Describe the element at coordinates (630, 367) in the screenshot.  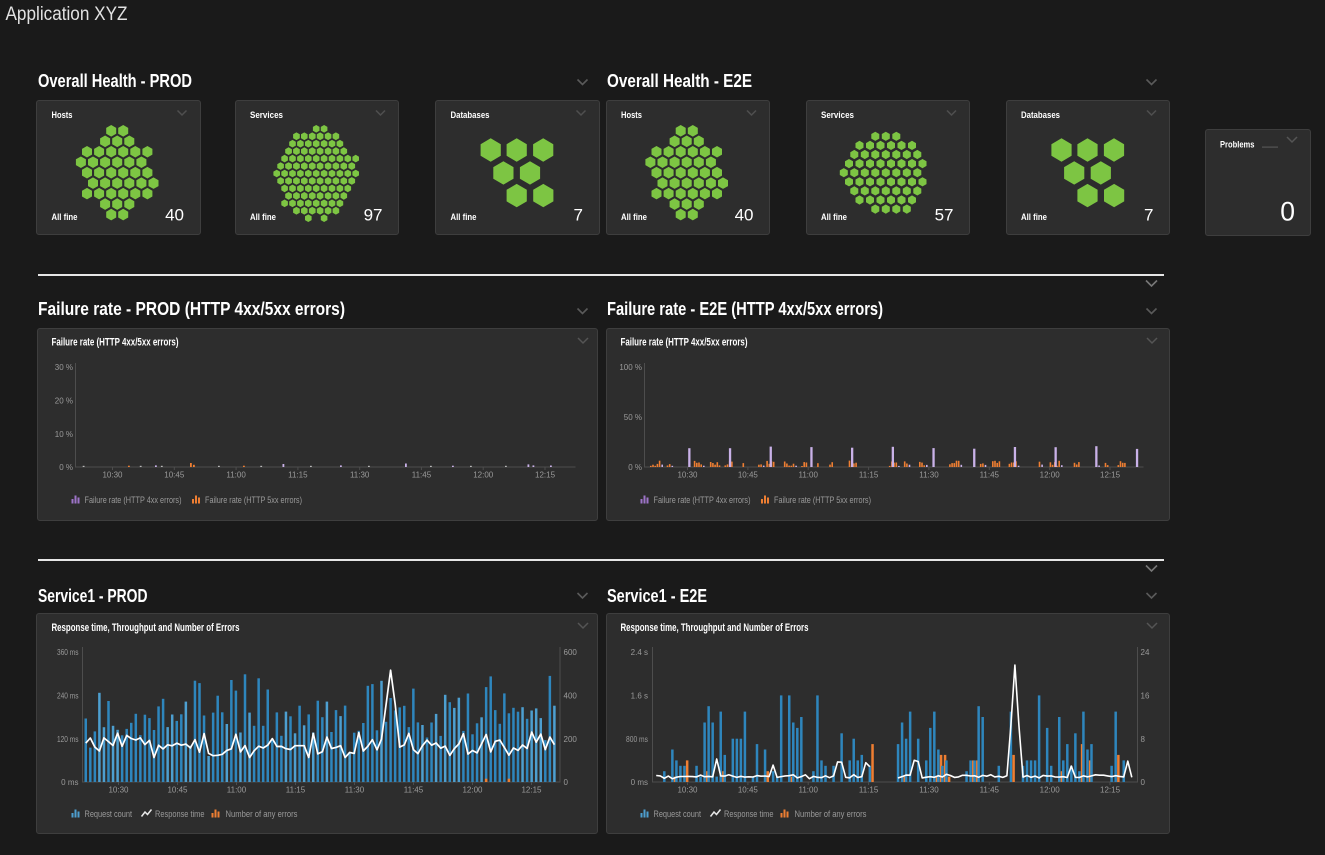
I see `svg-text: 100 %` at that location.